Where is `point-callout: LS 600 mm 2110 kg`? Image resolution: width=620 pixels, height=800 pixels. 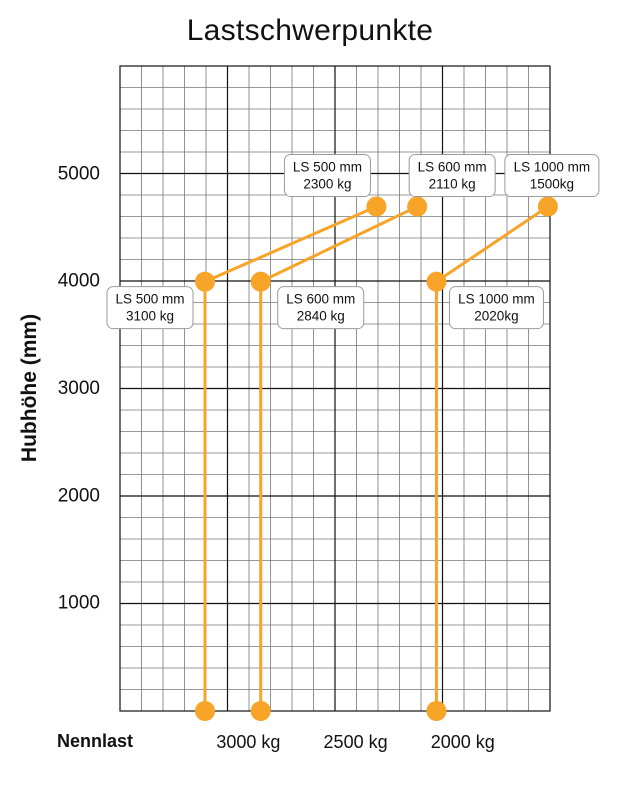 point-callout: LS 600 mm 2110 kg is located at coordinates (452, 176).